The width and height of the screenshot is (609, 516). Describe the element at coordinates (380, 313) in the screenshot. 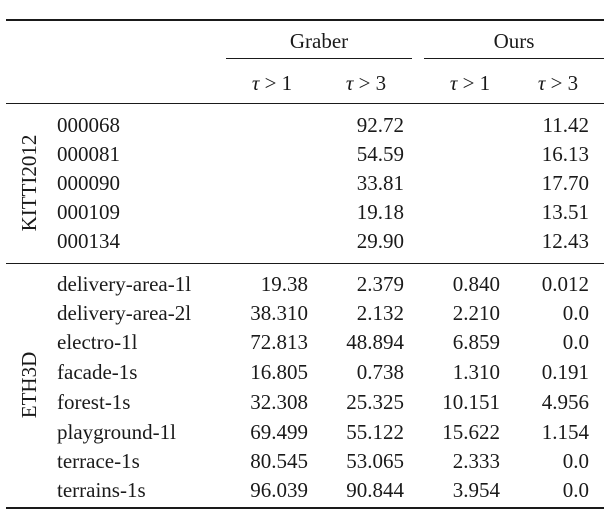

I see `cell-graber-tau3: 2.132` at that location.